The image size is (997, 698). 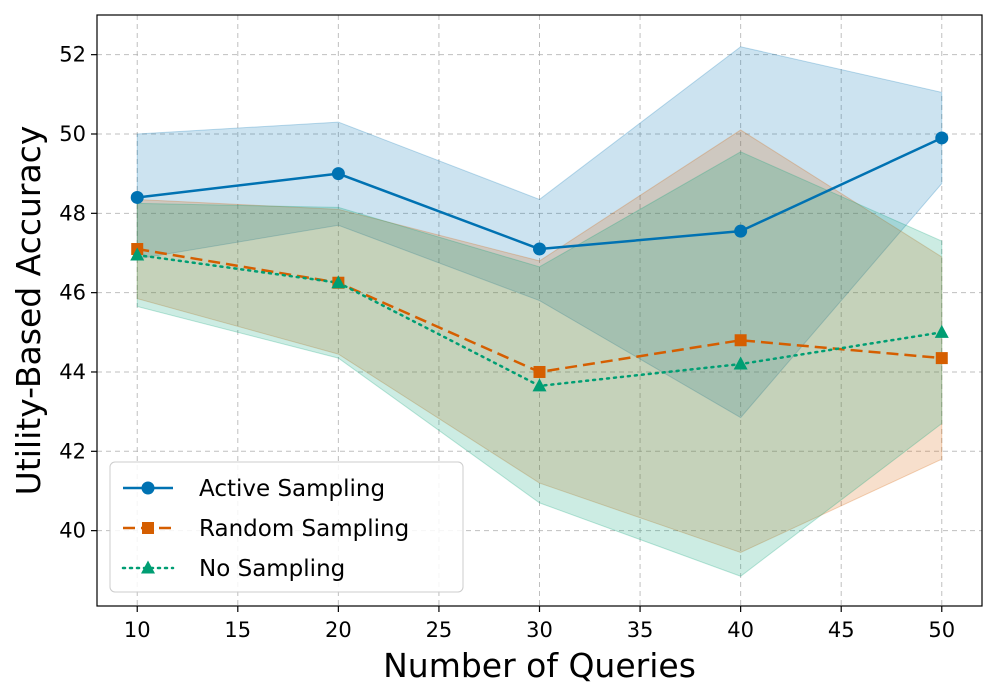 What do you see at coordinates (338, 630) in the screenshot?
I see `x-tick-label: 20` at bounding box center [338, 630].